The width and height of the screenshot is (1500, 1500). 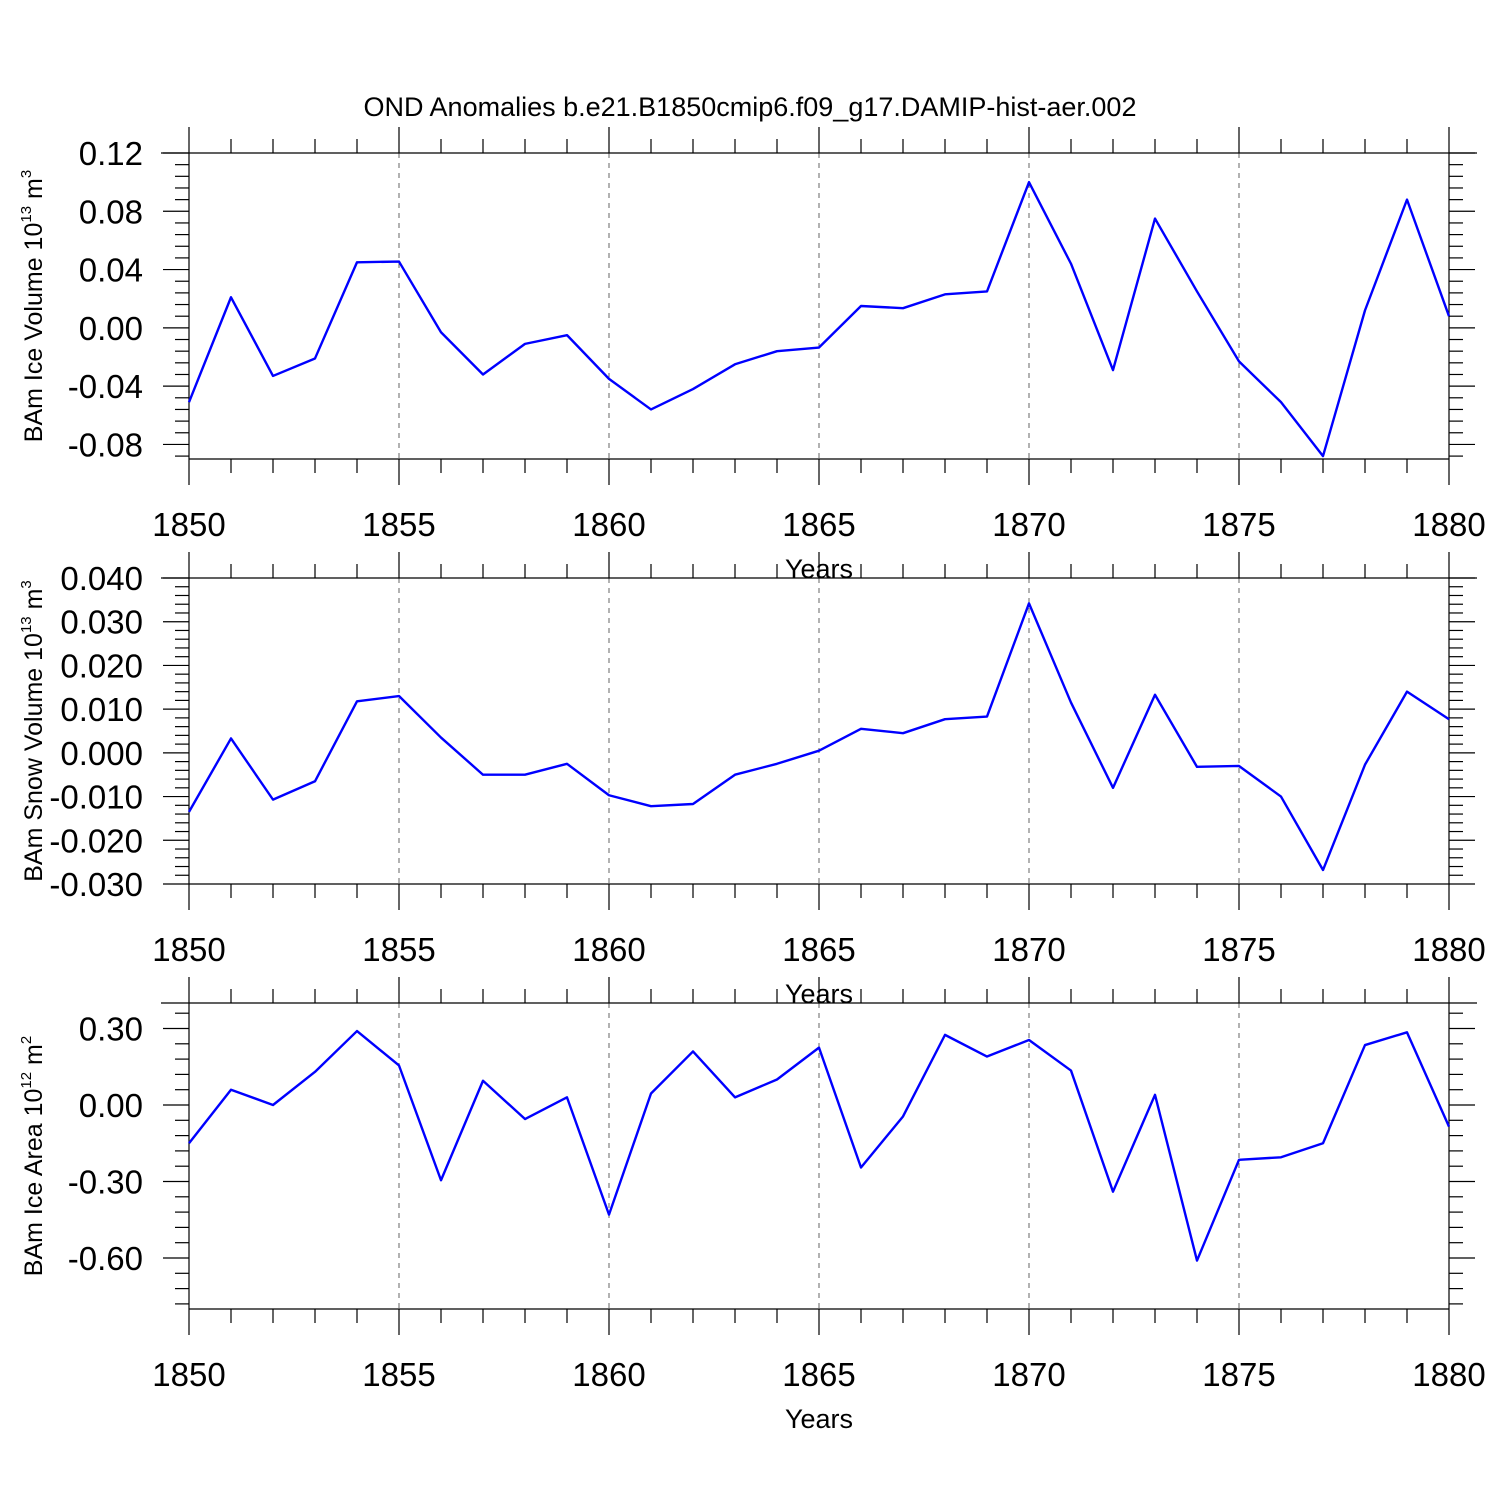 What do you see at coordinates (819, 1145) in the screenshot?
I see `series-line` at bounding box center [819, 1145].